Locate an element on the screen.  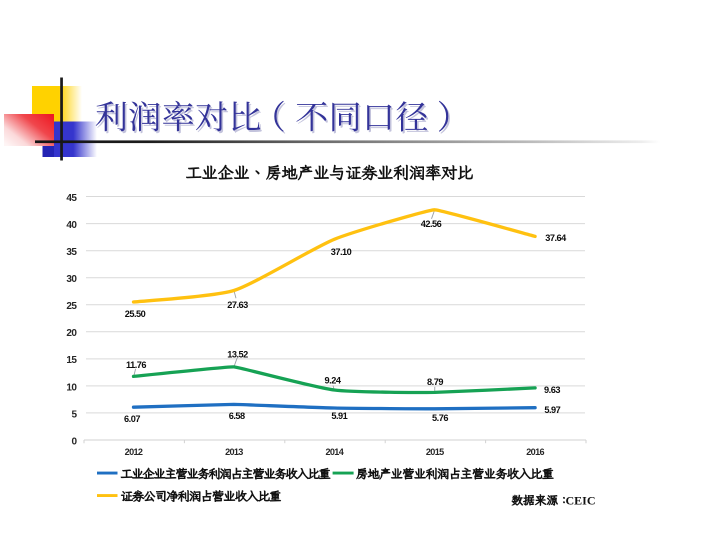
svg-text: 37.10 is located at coordinates (341, 252).